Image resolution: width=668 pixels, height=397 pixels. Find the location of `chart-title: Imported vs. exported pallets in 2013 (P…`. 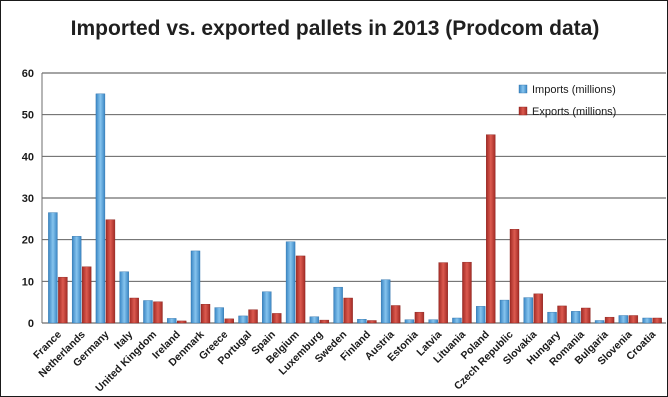

chart-title: Imported vs. exported pallets in 2013 (P… is located at coordinates (335, 28).